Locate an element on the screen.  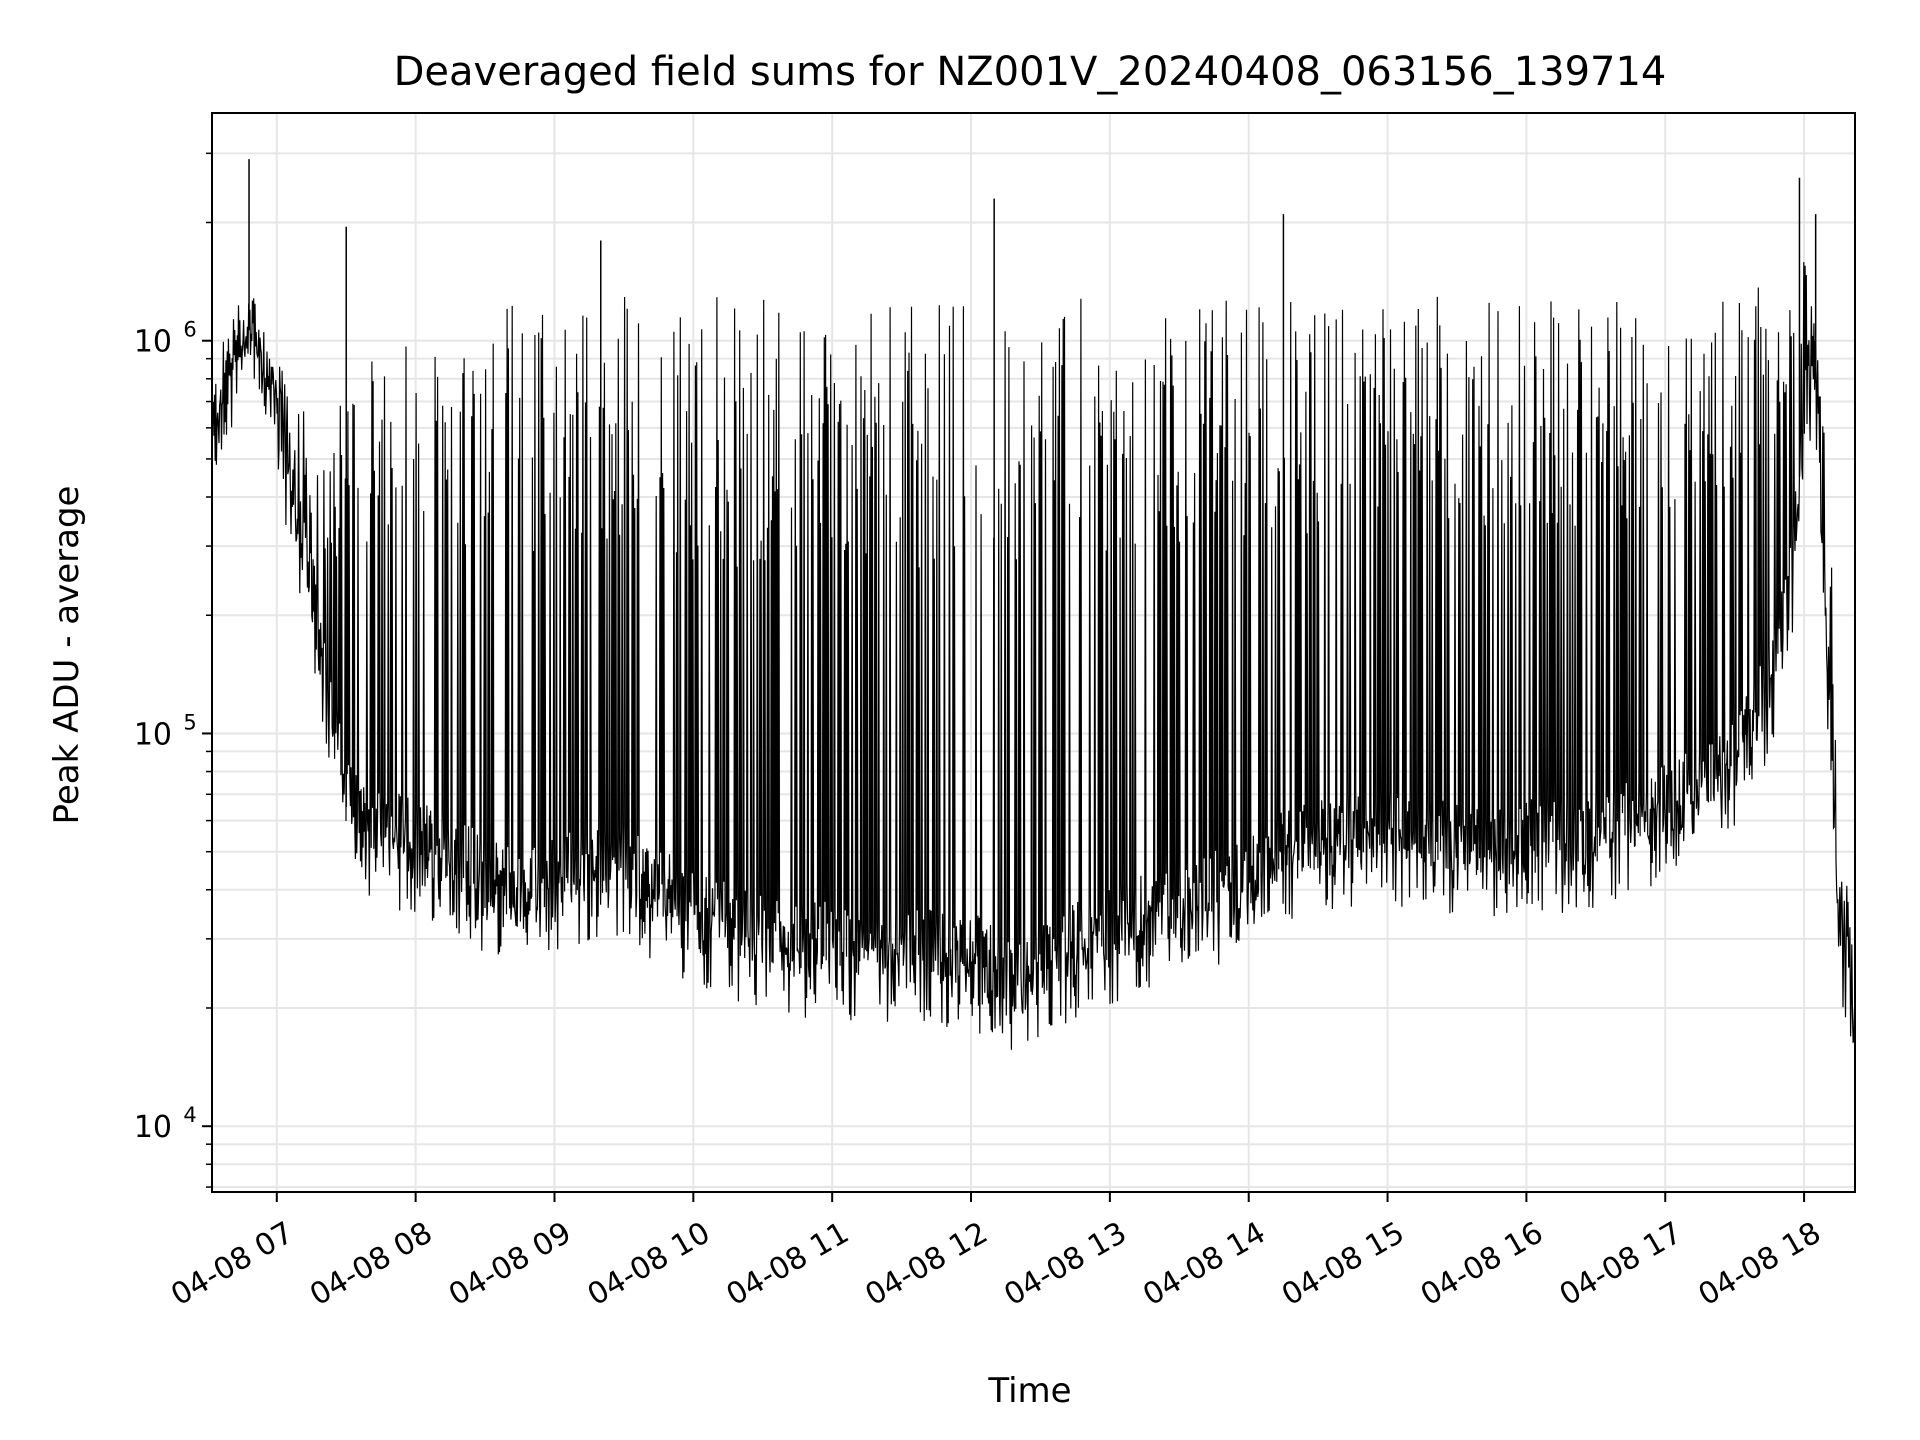
y-tick-exponent: 5 is located at coordinates (189, 722).